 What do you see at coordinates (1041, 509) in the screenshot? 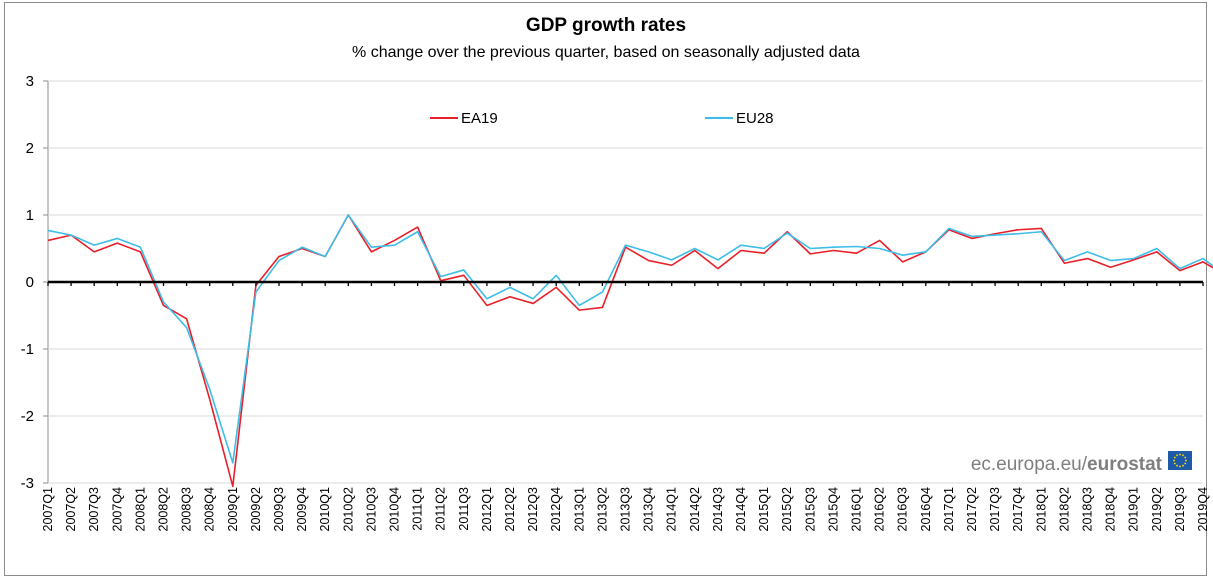
I see `x-tick-label: 2018Q1` at bounding box center [1041, 509].